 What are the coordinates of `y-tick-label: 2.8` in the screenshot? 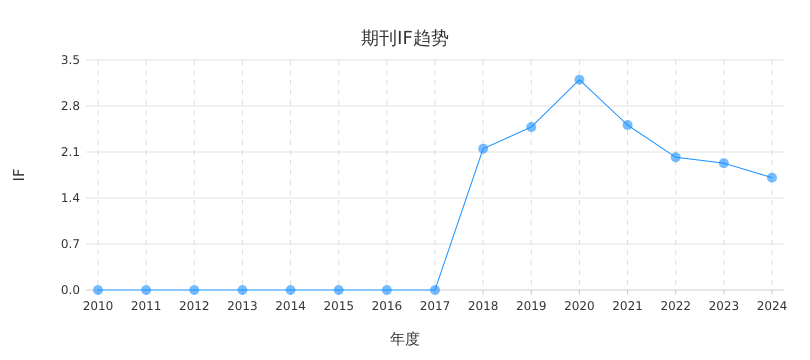 It's located at (70, 106).